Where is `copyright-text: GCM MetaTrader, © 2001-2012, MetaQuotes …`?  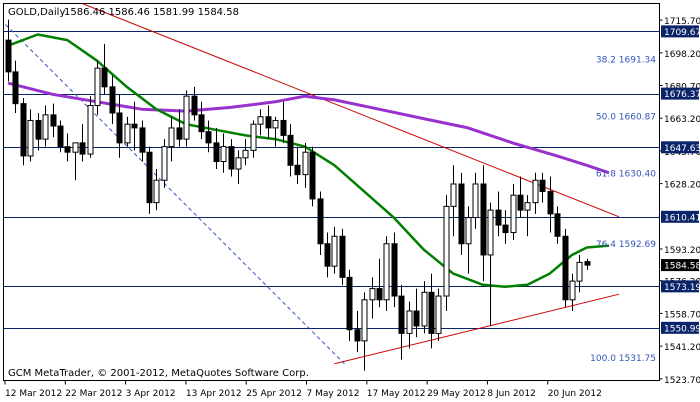
copyright-text: GCM MetaTrader, © 2001-2012, MetaQuotes … is located at coordinates (158, 373).